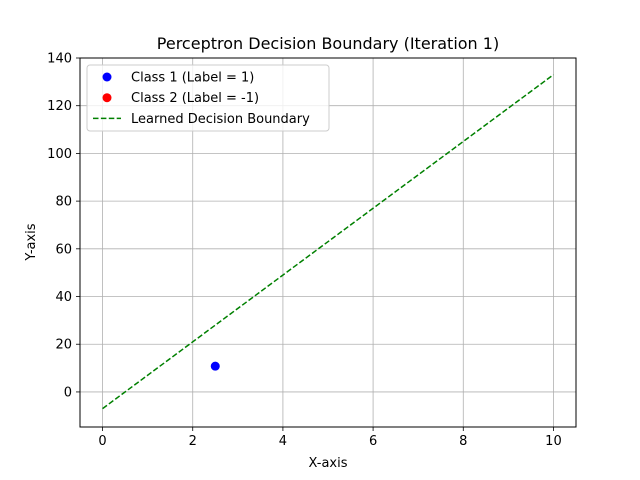 The width and height of the screenshot is (640, 480). Describe the element at coordinates (63, 202) in the screenshot. I see `y-tick-label: 80` at that location.